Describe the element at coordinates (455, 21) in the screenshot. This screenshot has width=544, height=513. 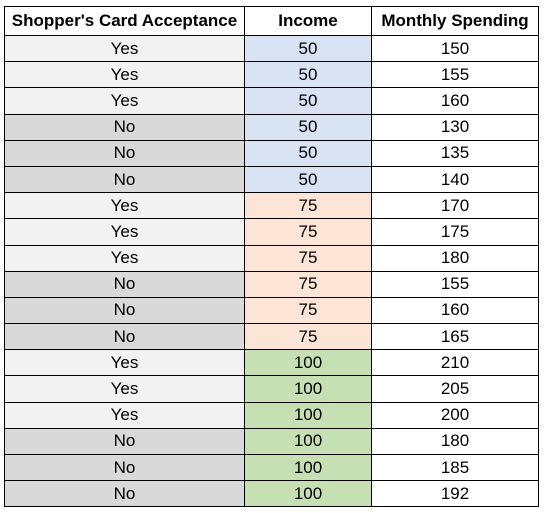
I see `header-monthly-spending: Monthly Spending` at that location.